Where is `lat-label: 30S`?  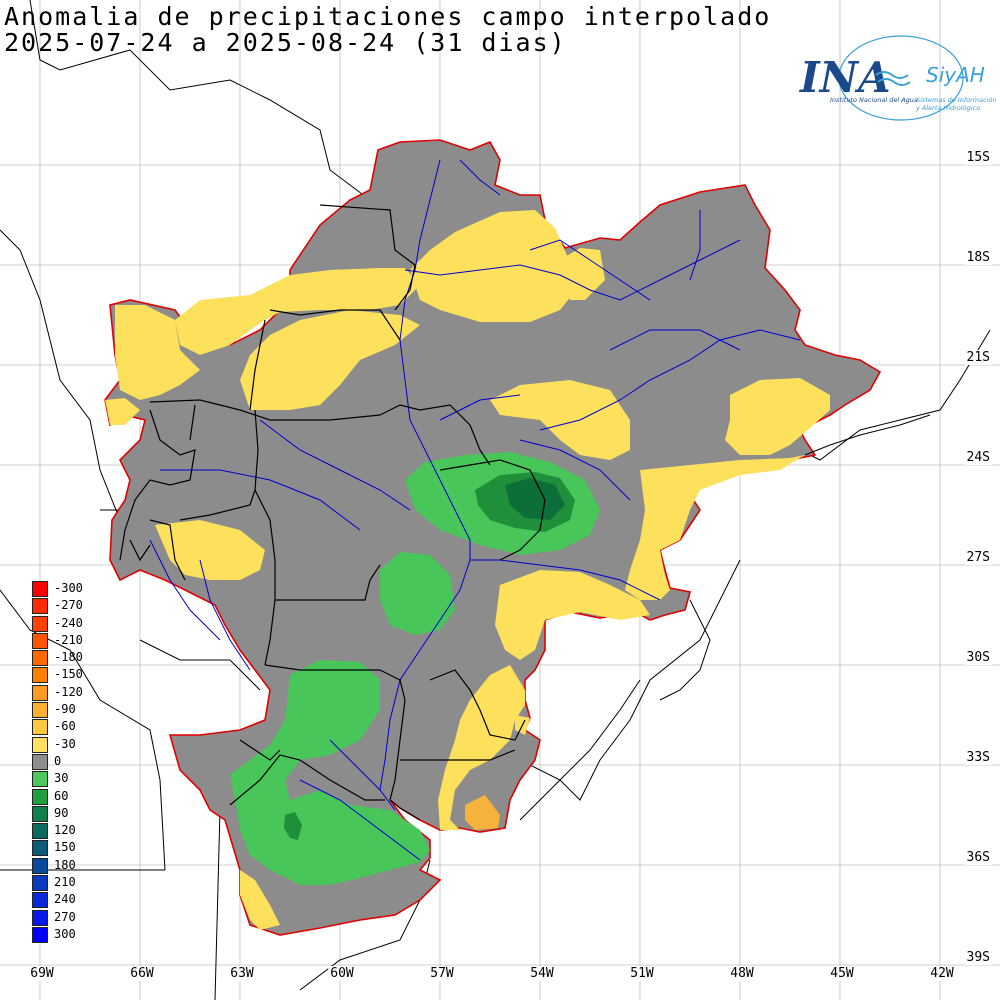 lat-label: 30S is located at coordinates (978, 657).